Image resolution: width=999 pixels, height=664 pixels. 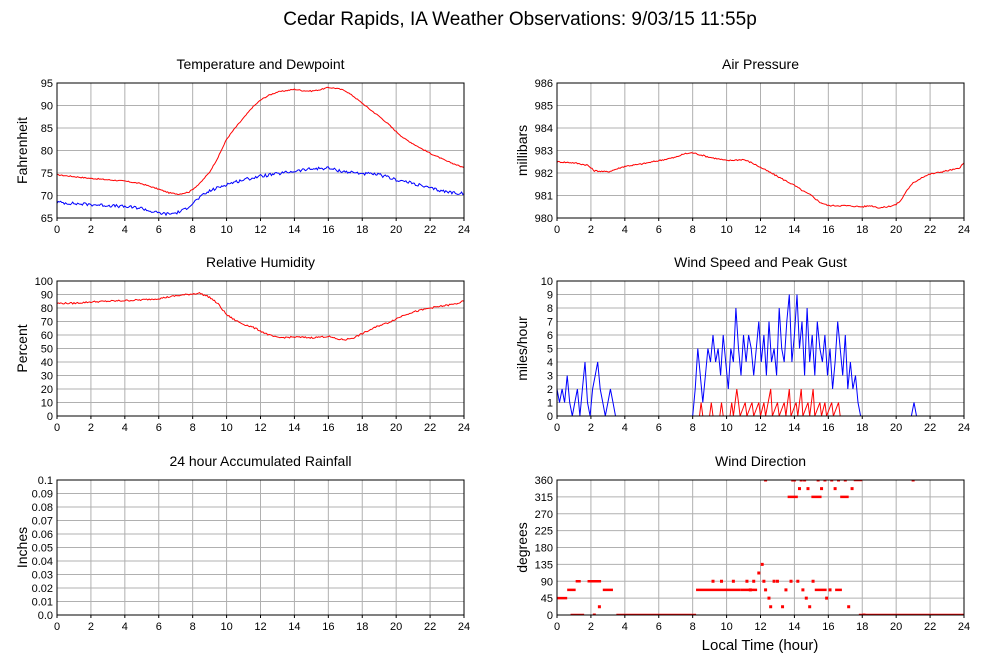 I want to click on wind-y-tick-label: 1, so click(x=550, y=404).